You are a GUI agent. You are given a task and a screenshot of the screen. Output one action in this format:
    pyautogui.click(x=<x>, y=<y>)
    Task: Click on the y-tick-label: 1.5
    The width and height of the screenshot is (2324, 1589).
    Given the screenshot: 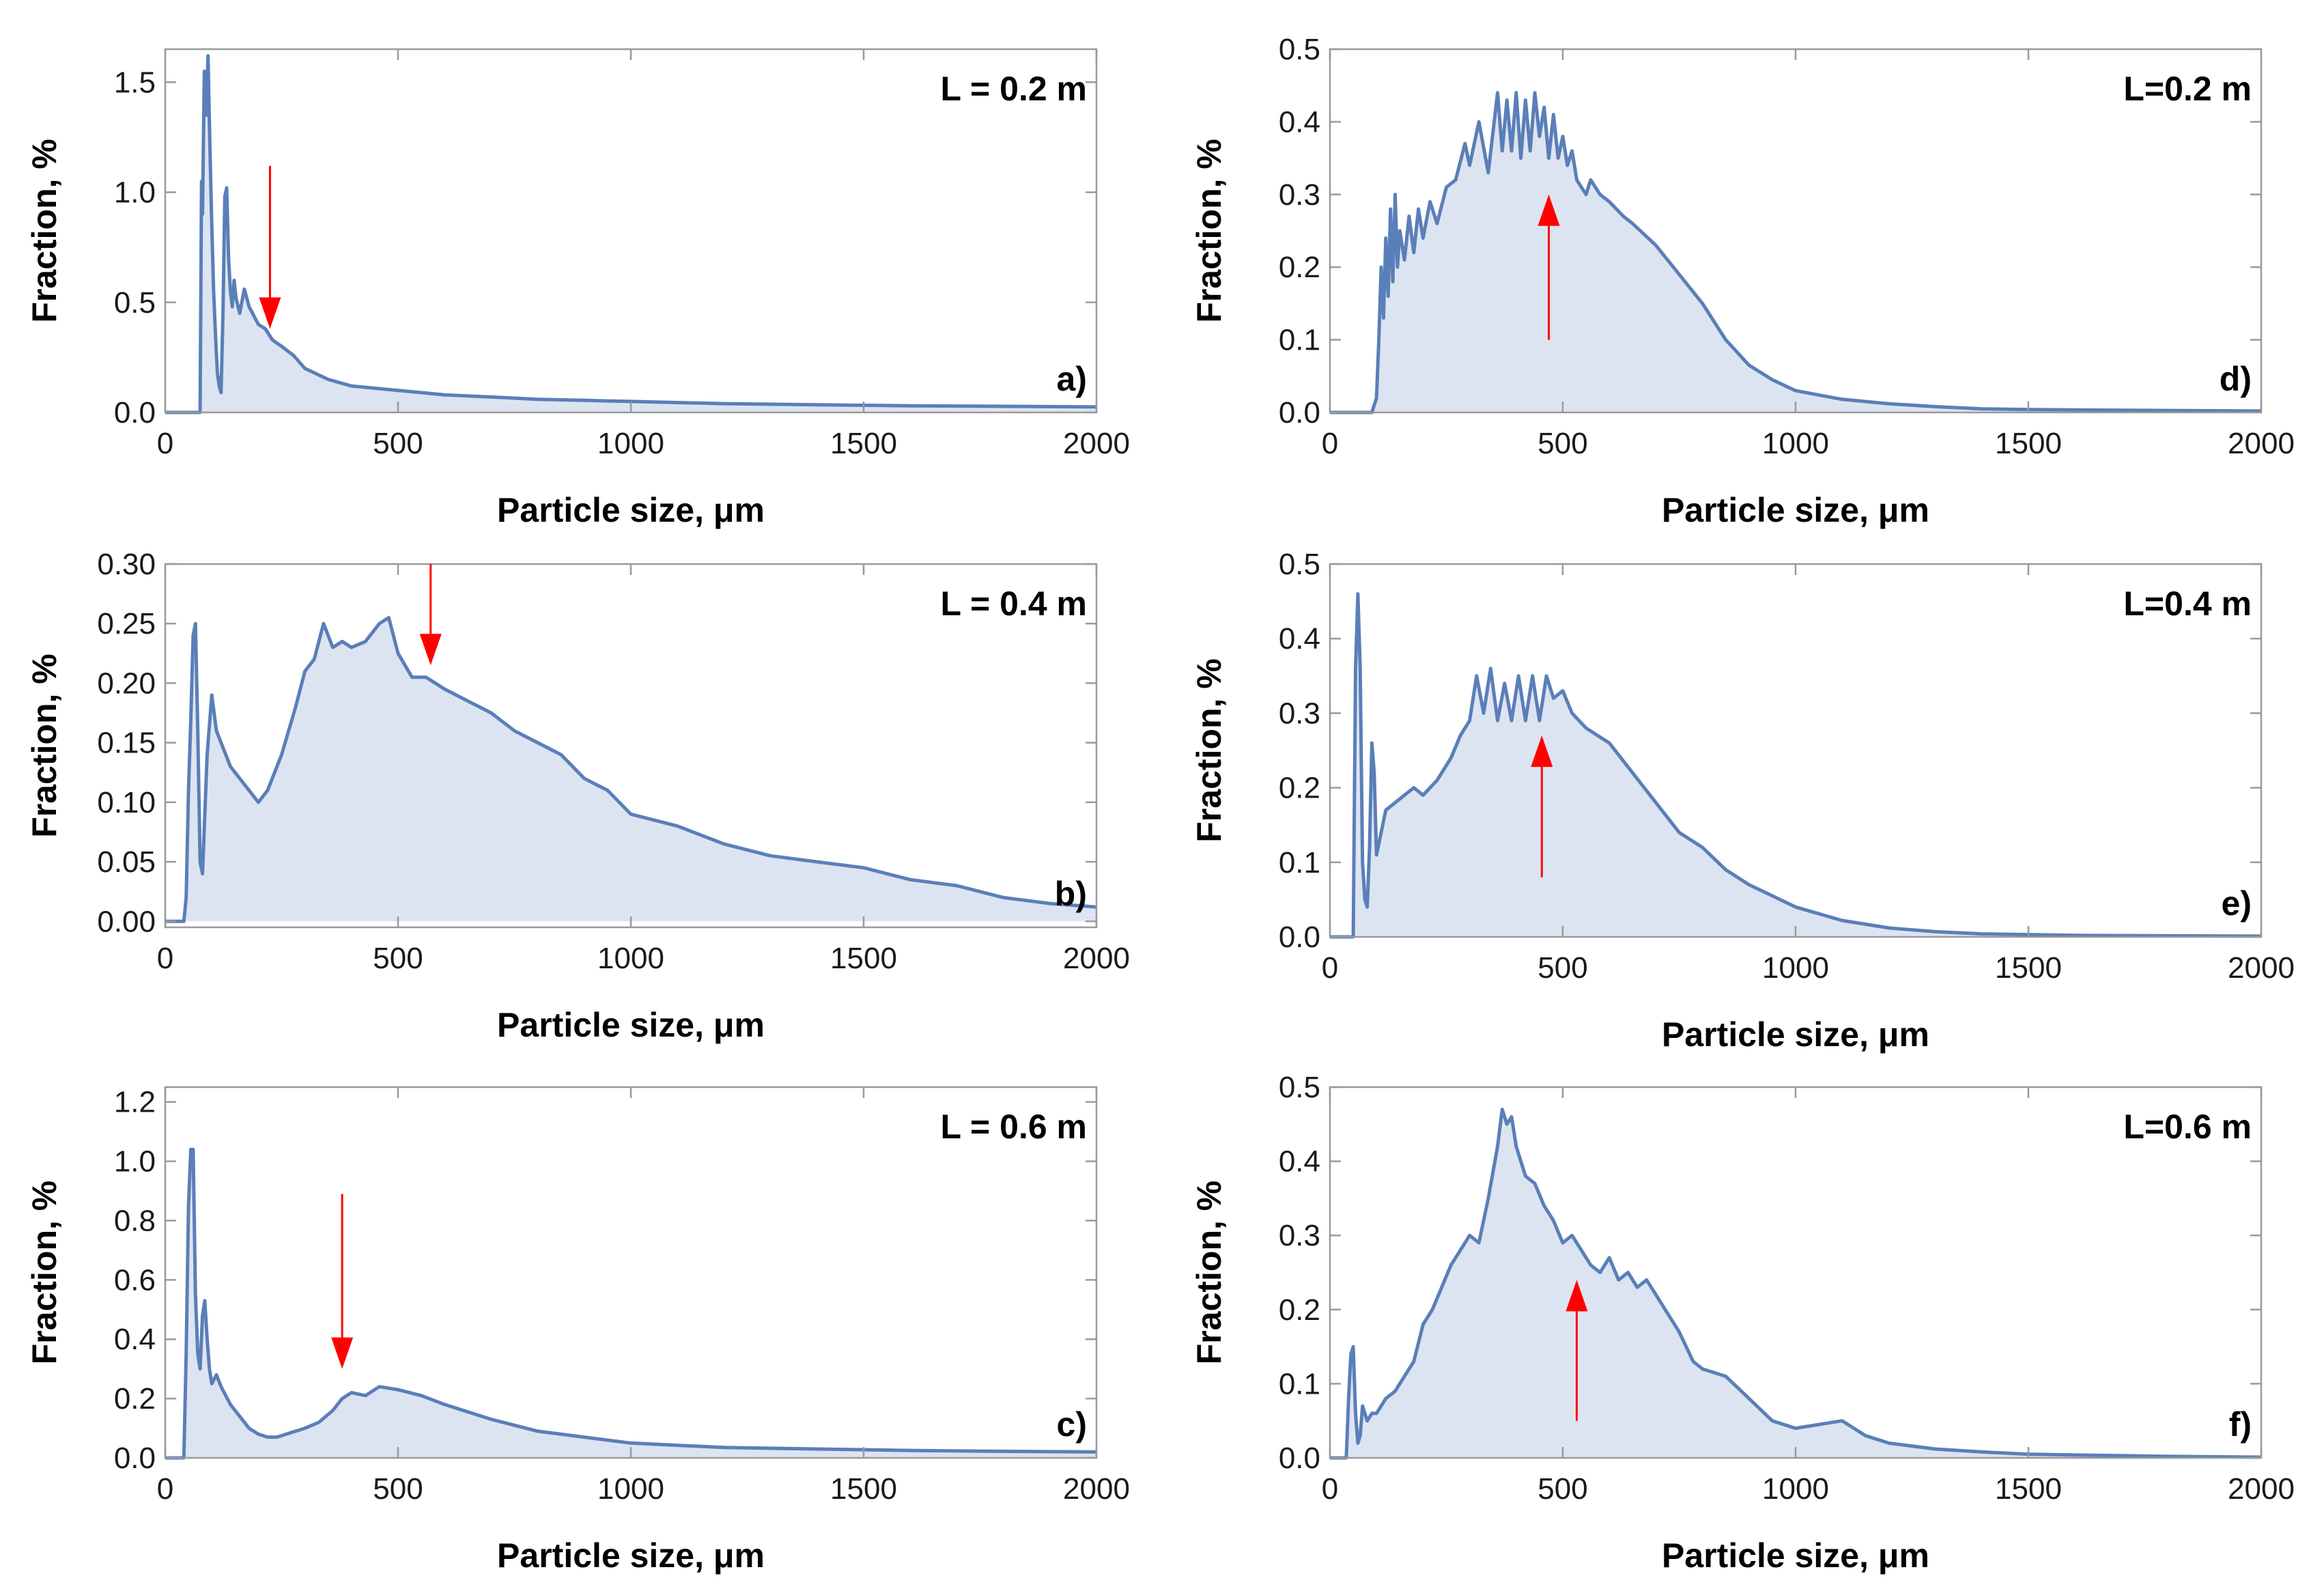 What is the action you would take?
    pyautogui.click(x=135, y=82)
    